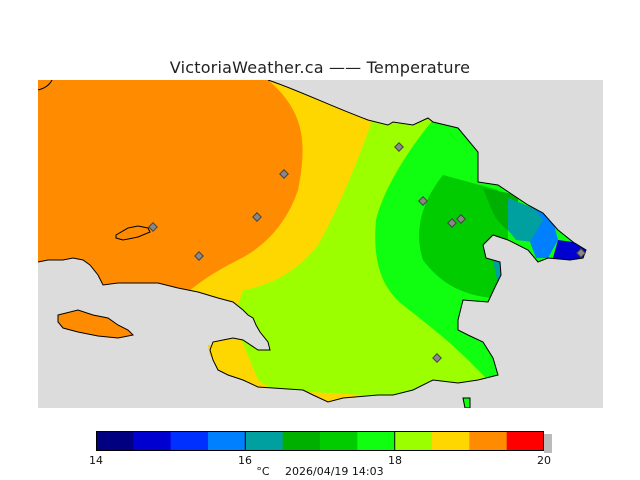  I want to click on colorbar-tick-label: 16, so click(245, 460).